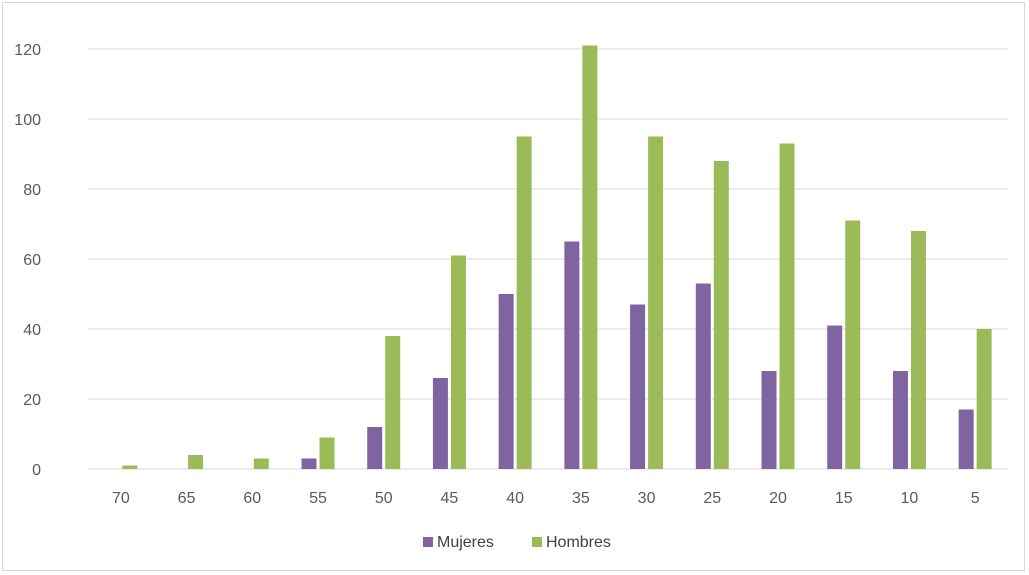  Describe the element at coordinates (515, 498) in the screenshot. I see `x-tick-label: 40` at that location.